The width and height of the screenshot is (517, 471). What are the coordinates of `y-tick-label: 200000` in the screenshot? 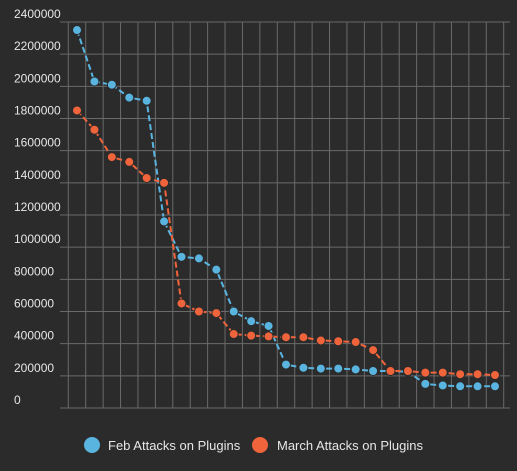 It's located at (34, 368).